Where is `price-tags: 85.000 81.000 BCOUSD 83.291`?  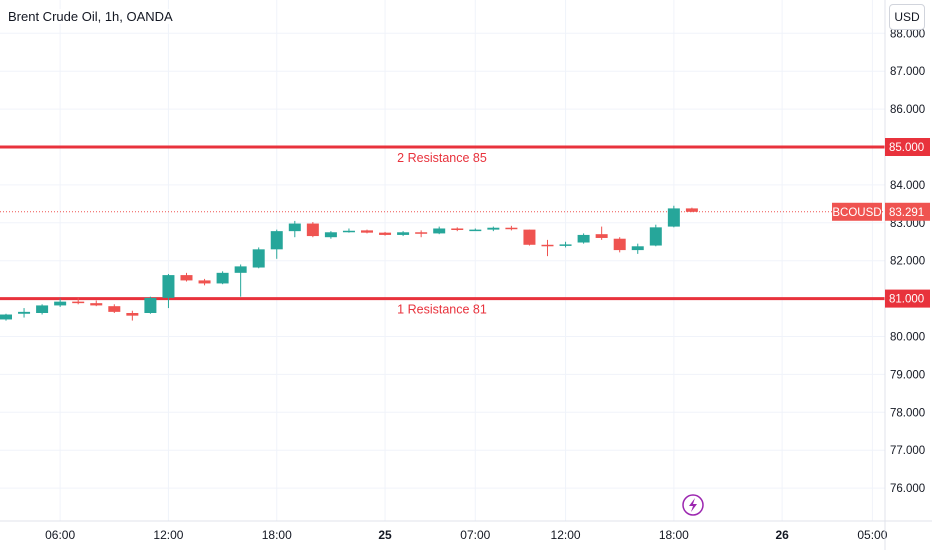 price-tags: 85.000 81.000 BCOUSD 83.291 is located at coordinates (881, 223).